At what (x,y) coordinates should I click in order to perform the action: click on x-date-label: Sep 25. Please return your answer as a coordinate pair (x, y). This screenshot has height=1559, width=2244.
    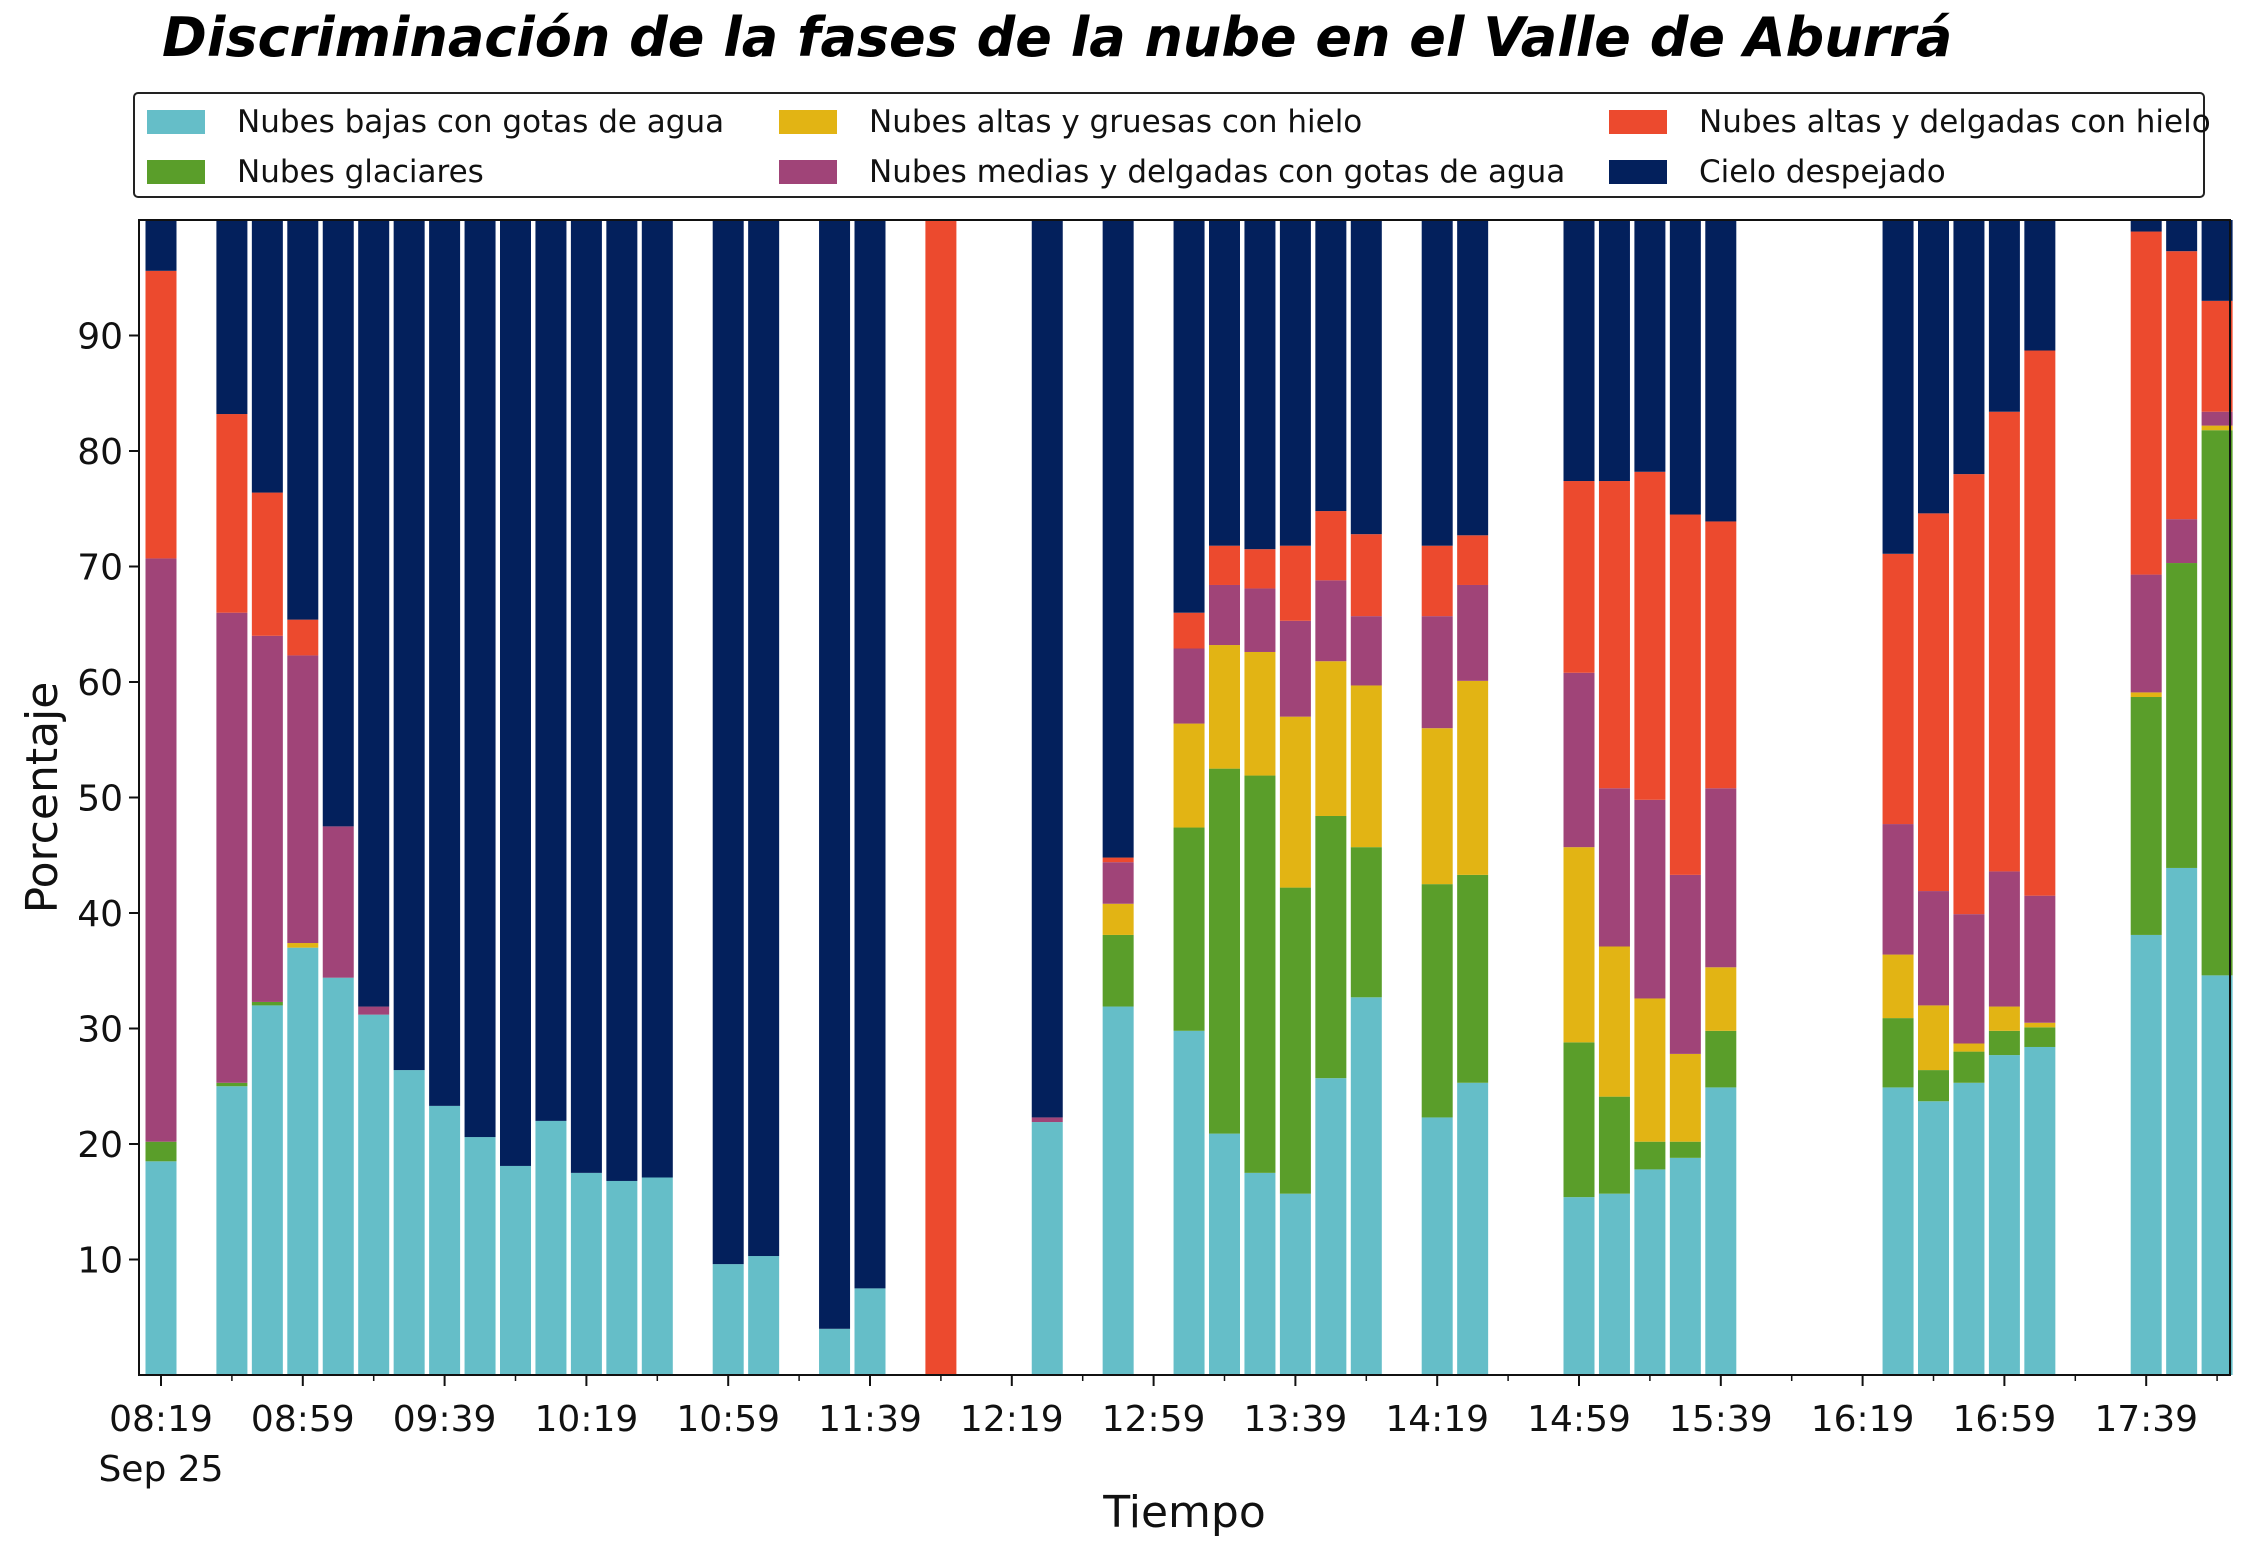
    Looking at the image, I should click on (160, 1469).